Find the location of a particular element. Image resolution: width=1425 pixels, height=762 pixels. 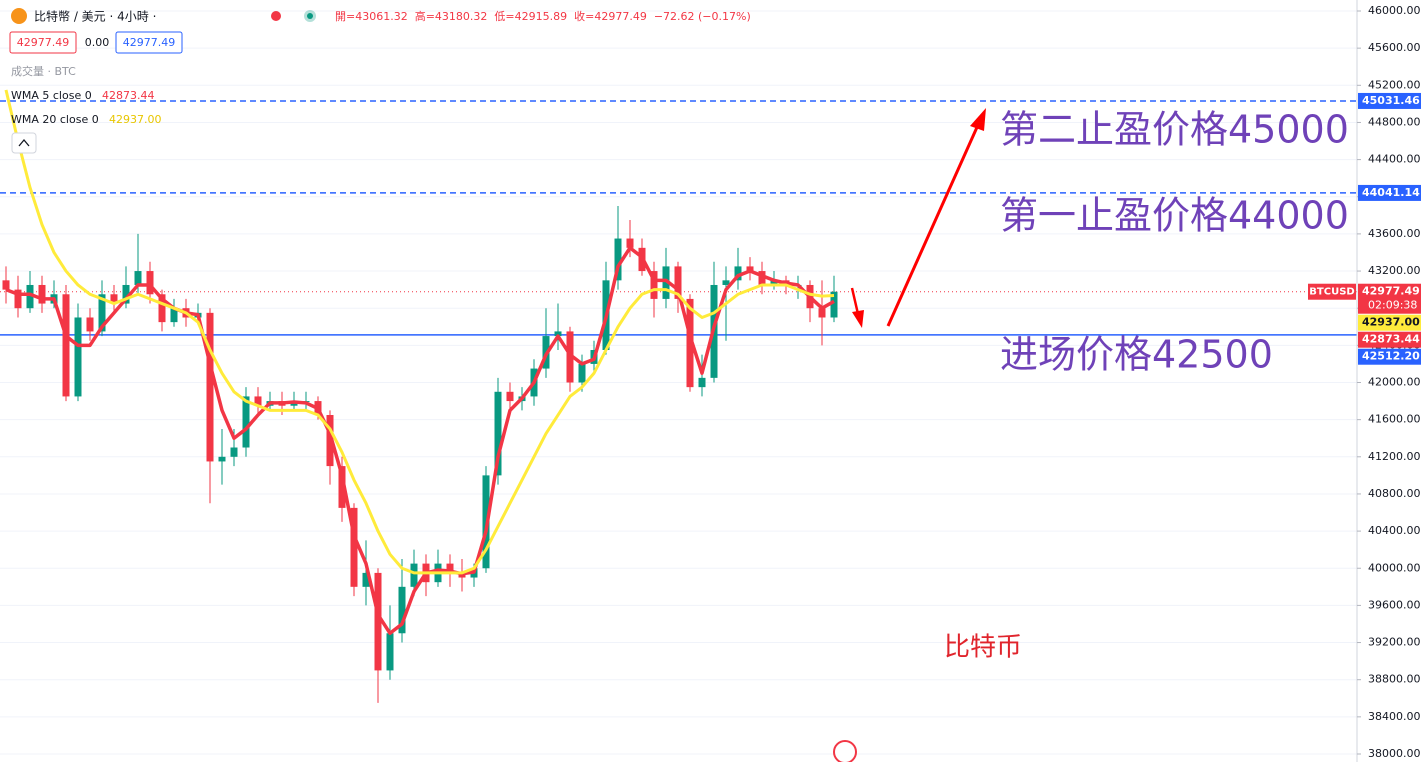

y-tick-label: 41600.00 is located at coordinates (1394, 419).